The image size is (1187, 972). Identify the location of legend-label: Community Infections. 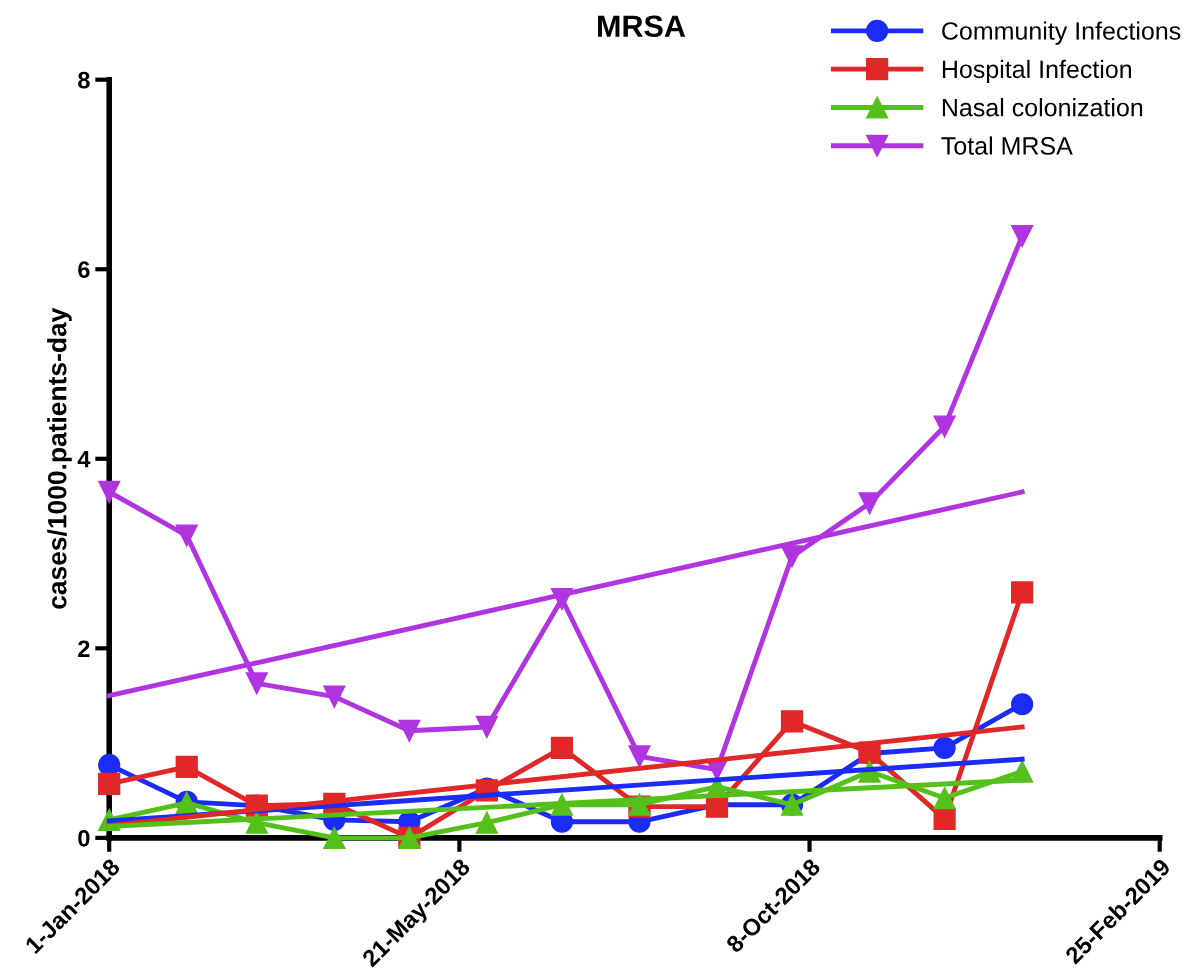
(1061, 33).